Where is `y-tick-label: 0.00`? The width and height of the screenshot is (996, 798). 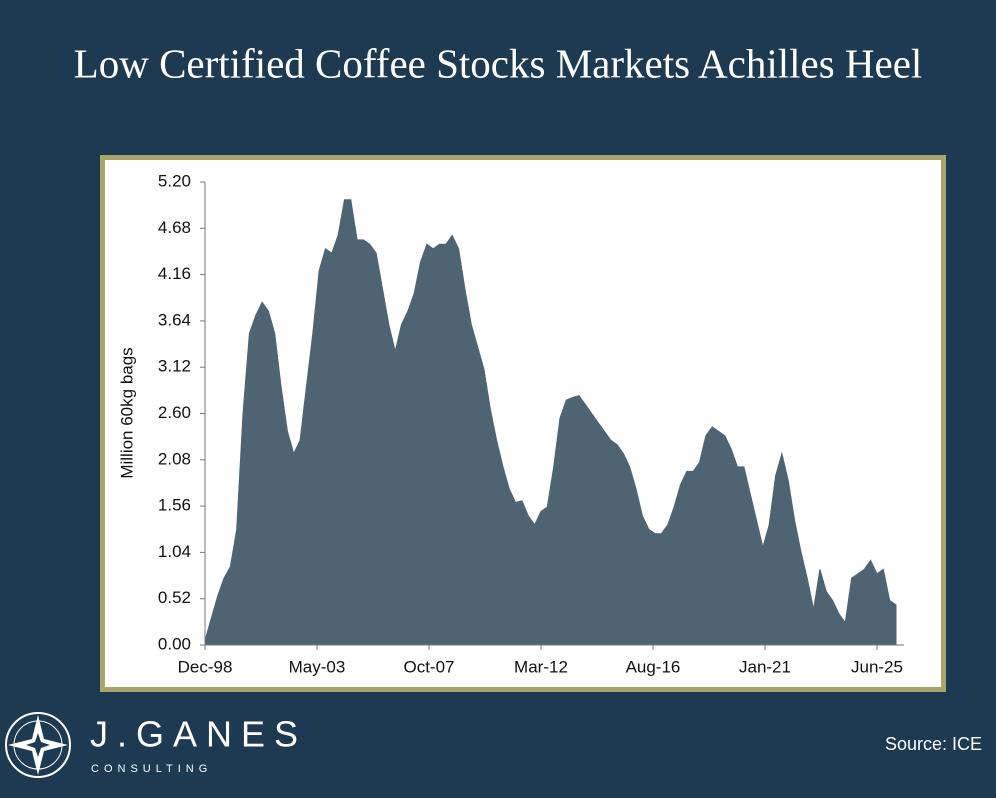
y-tick-label: 0.00 is located at coordinates (174, 643).